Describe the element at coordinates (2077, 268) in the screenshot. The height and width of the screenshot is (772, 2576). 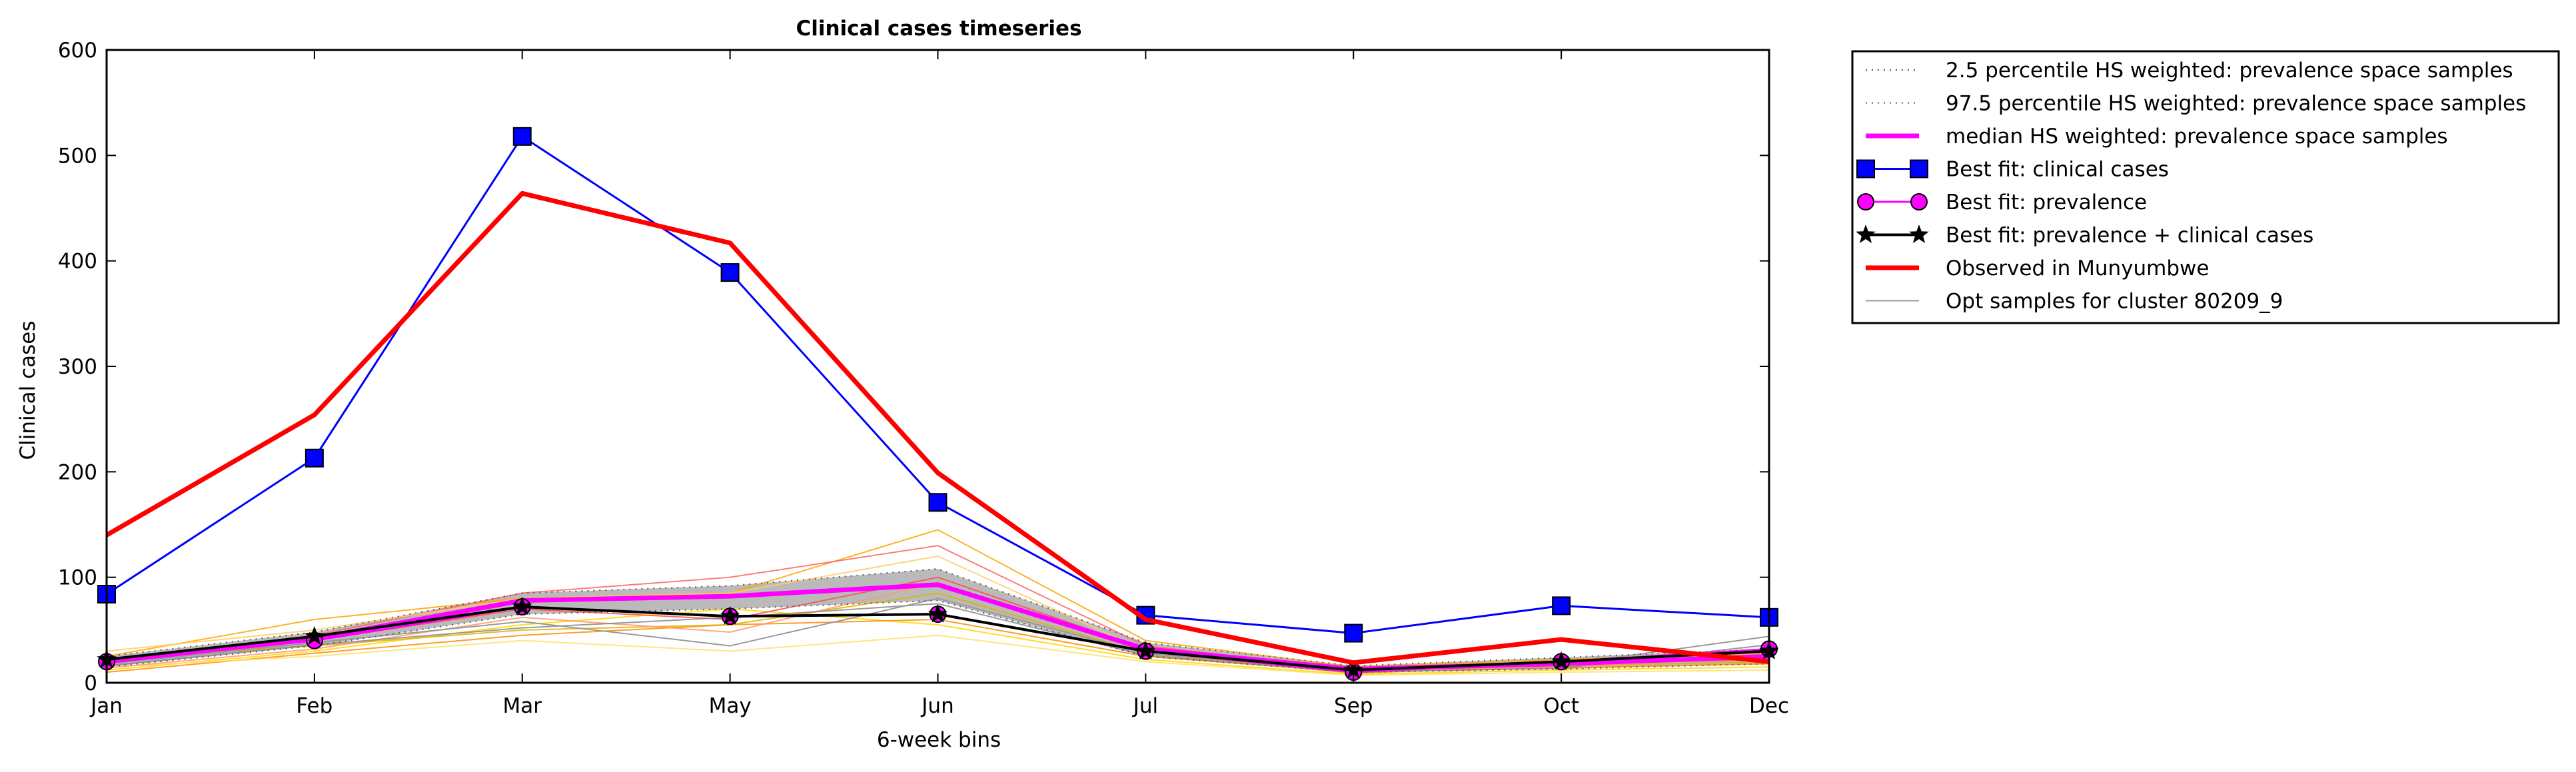
I see `legend-label-6: Observed in Munyumbwe` at that location.